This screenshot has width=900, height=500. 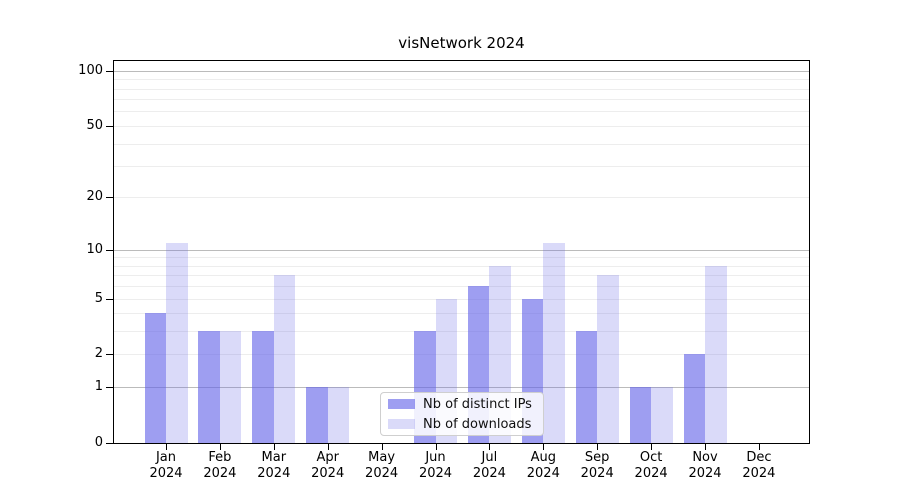 I want to click on bar-nb-of-downloads-nov, so click(x=716, y=354).